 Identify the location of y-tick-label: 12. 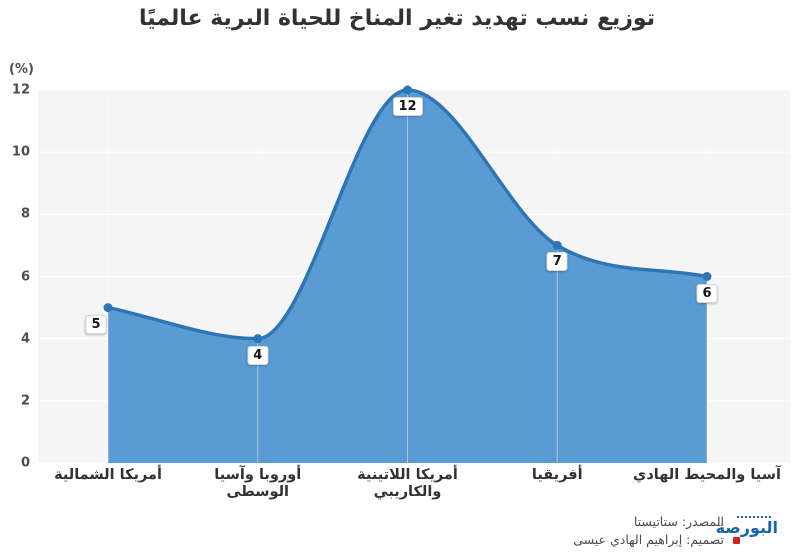
(20, 90).